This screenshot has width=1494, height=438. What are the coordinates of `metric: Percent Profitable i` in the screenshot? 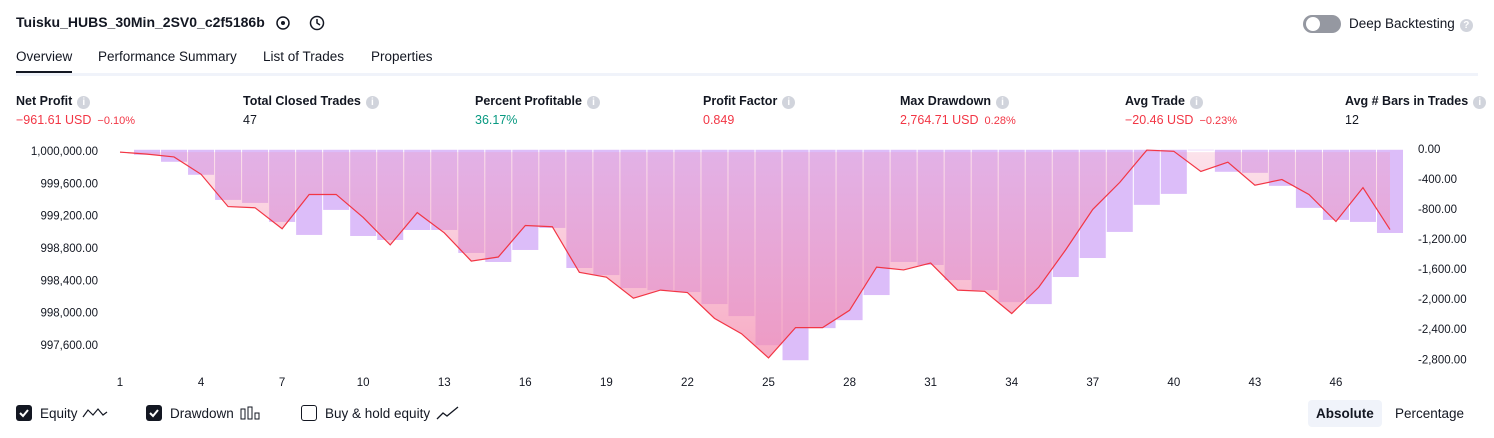 It's located at (537, 101).